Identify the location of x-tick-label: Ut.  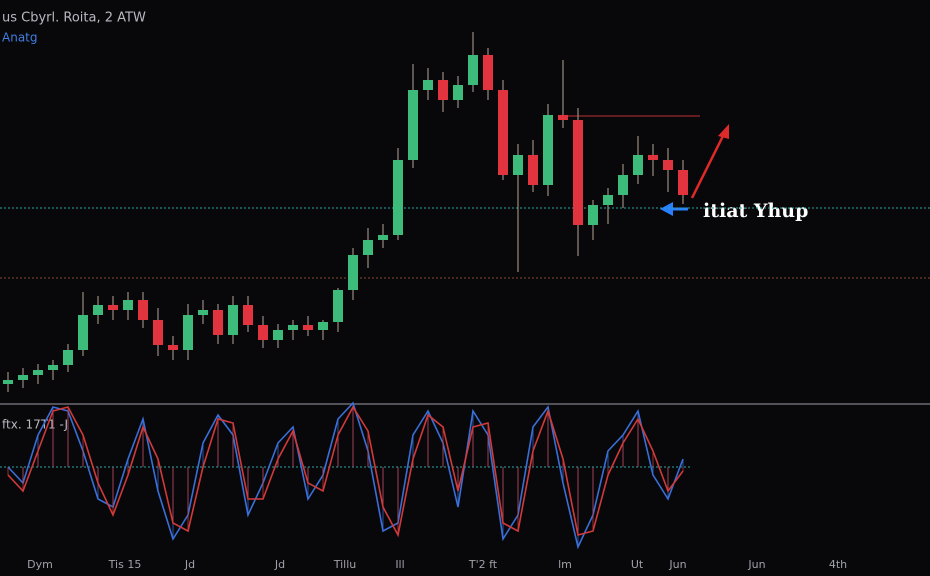
(637, 564).